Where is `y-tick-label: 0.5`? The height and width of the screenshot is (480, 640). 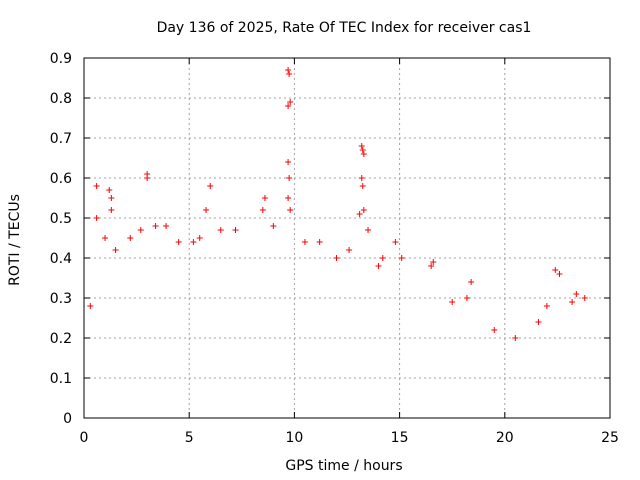 y-tick-label: 0.5 is located at coordinates (61, 219).